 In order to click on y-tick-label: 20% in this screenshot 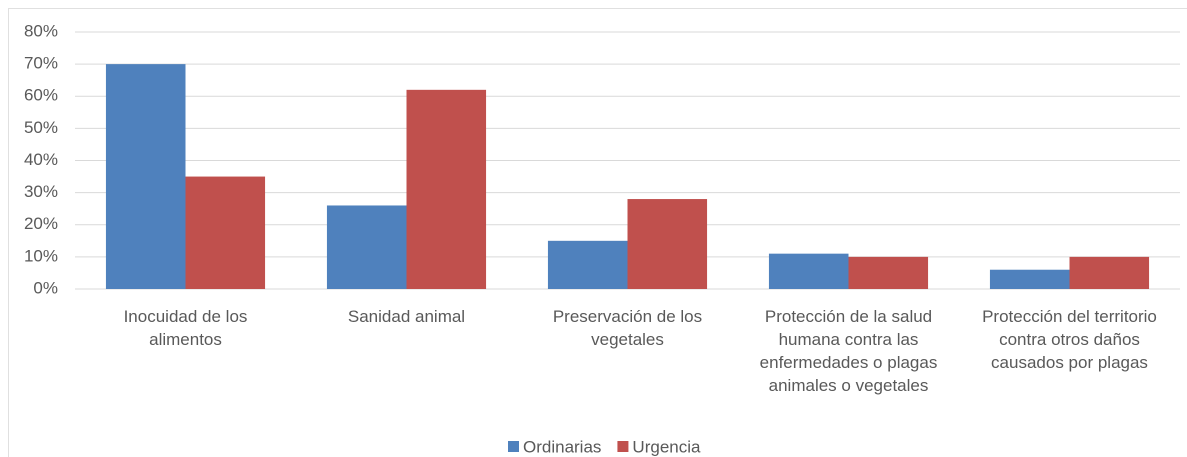, I will do `click(41, 223)`.